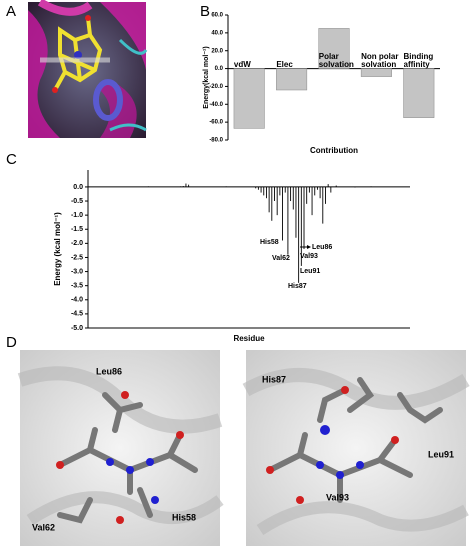  What do you see at coordinates (11, 11) in the screenshot?
I see `panel-label: A` at bounding box center [11, 11].